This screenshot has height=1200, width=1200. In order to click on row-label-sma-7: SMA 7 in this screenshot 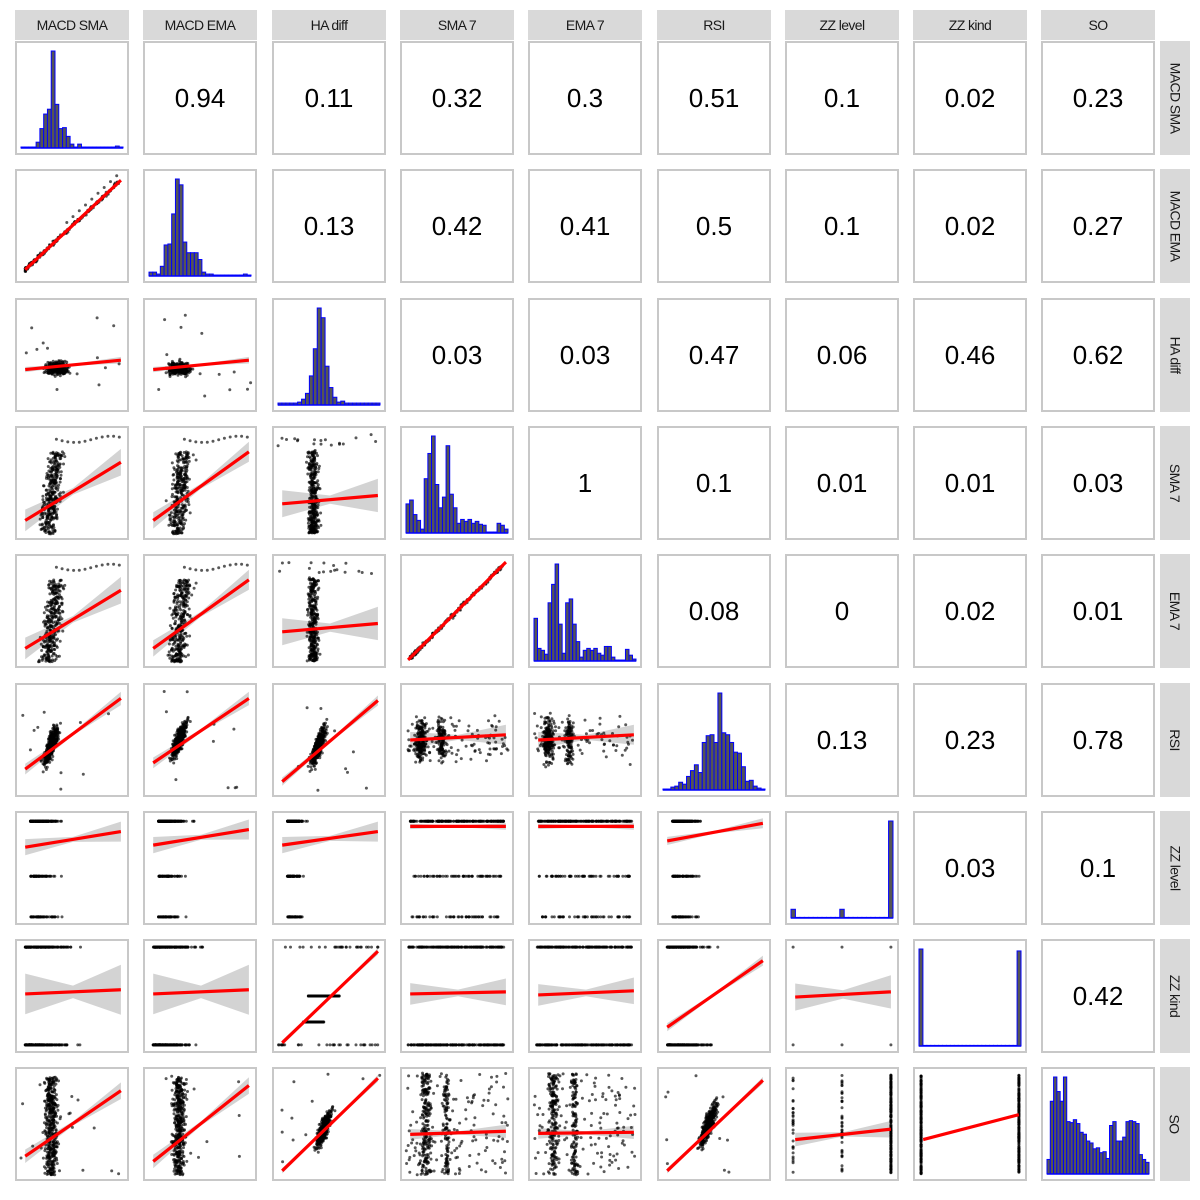, I will do `click(1175, 483)`.